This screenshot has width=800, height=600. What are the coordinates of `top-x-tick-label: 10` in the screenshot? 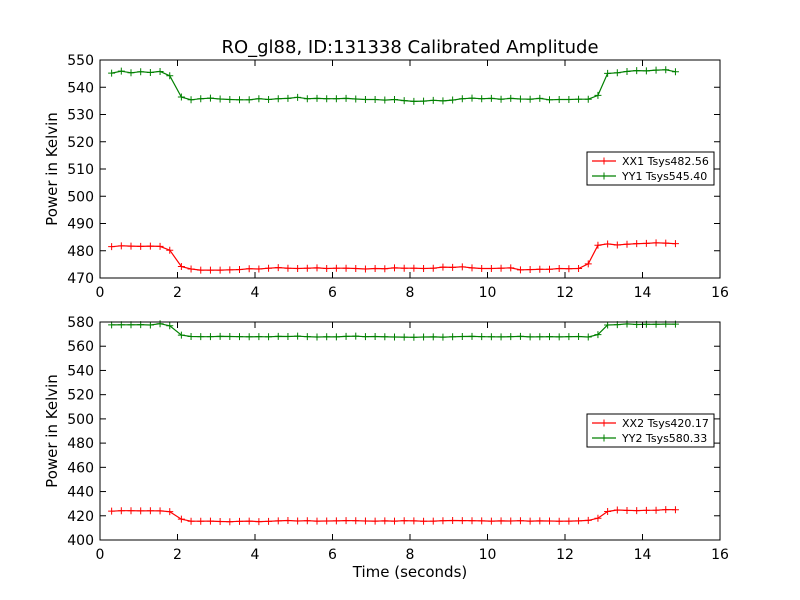 It's located at (488, 293).